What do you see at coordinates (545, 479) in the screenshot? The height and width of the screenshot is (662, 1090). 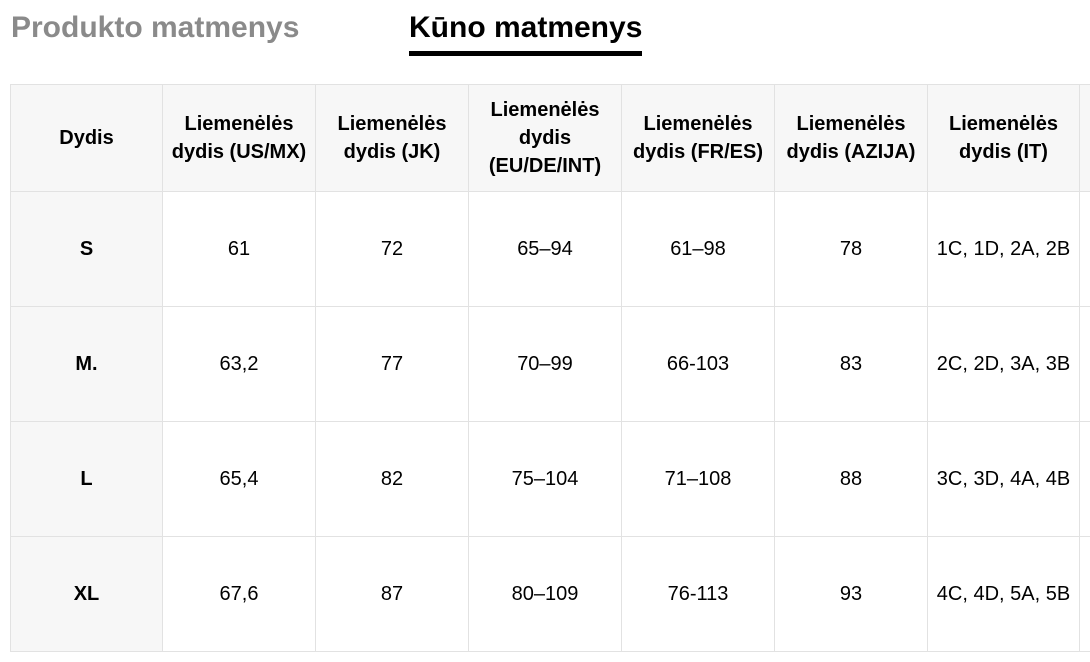 I see `table-cell: 75–104` at bounding box center [545, 479].